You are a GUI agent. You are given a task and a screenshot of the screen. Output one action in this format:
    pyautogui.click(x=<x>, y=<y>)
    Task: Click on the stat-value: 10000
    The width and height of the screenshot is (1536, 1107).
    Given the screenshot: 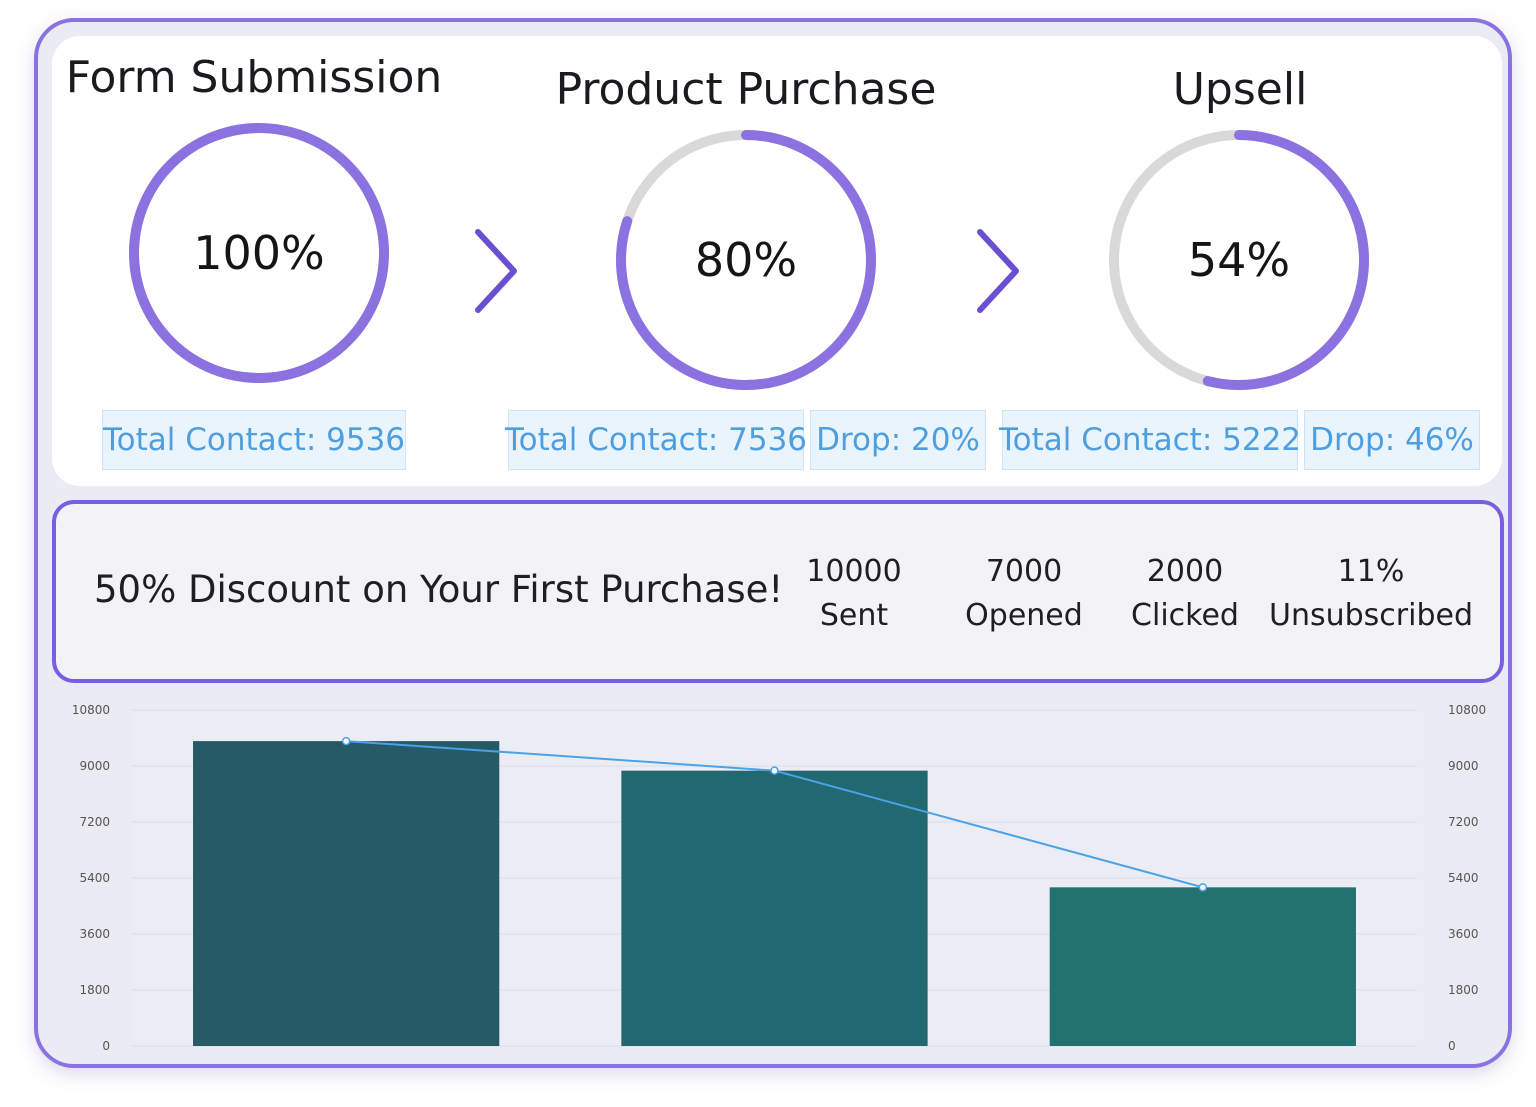 What is the action you would take?
    pyautogui.click(x=854, y=571)
    